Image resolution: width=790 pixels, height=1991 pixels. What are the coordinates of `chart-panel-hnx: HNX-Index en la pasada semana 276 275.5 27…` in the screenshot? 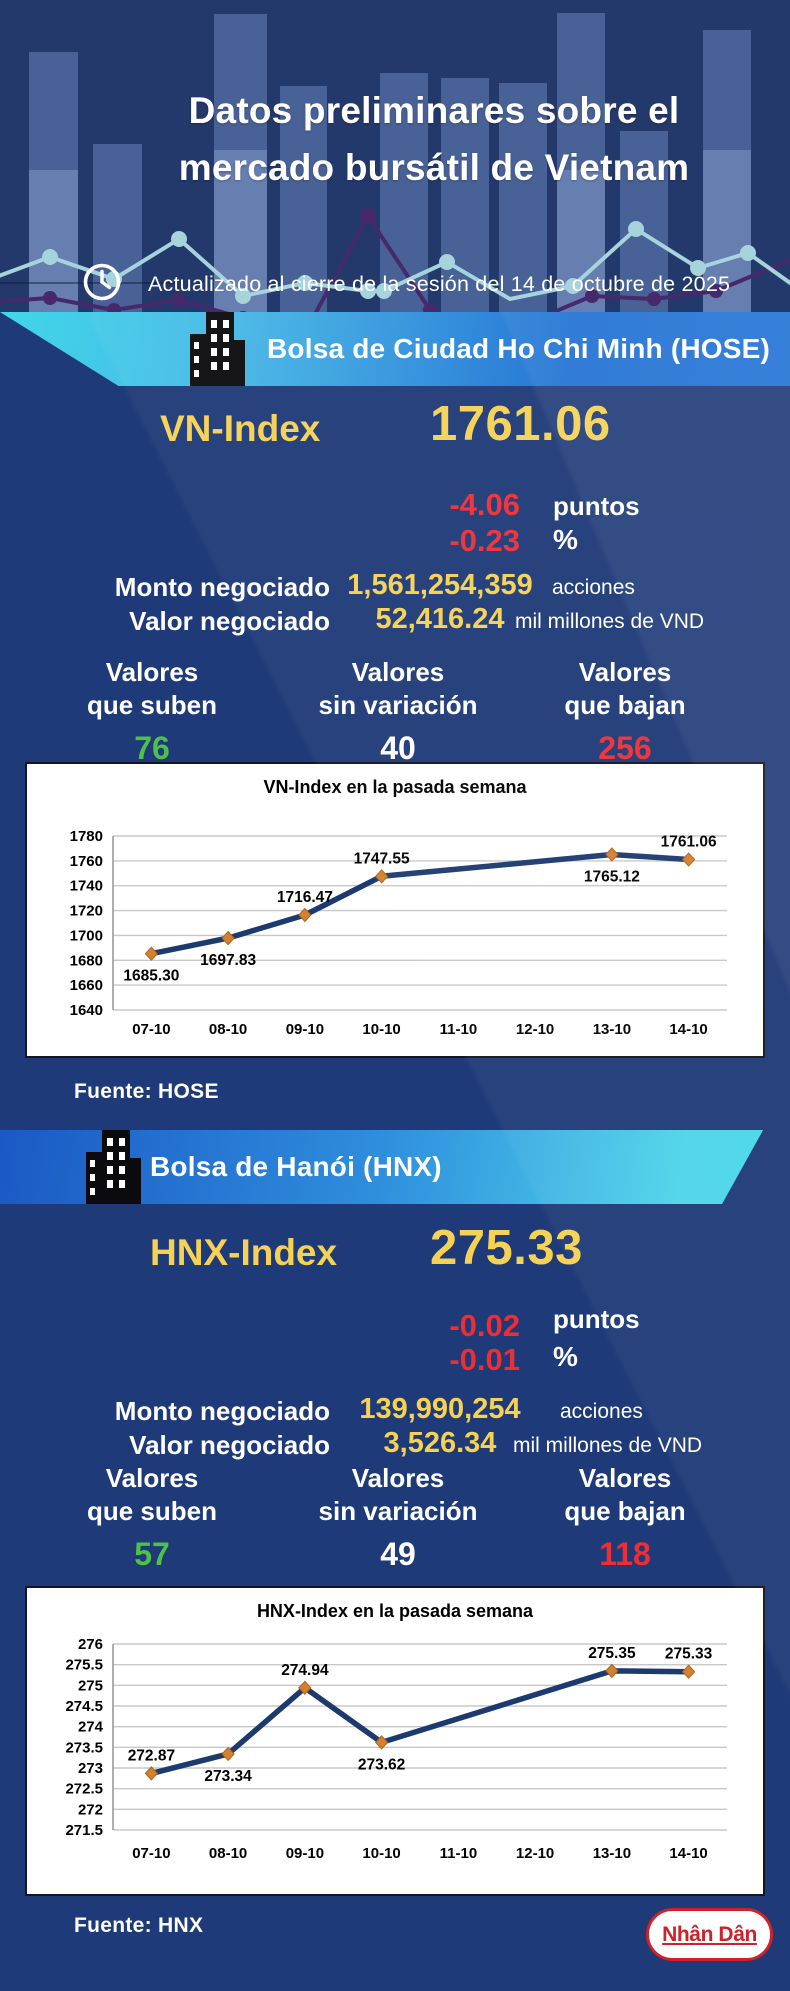 It's located at (395, 1741).